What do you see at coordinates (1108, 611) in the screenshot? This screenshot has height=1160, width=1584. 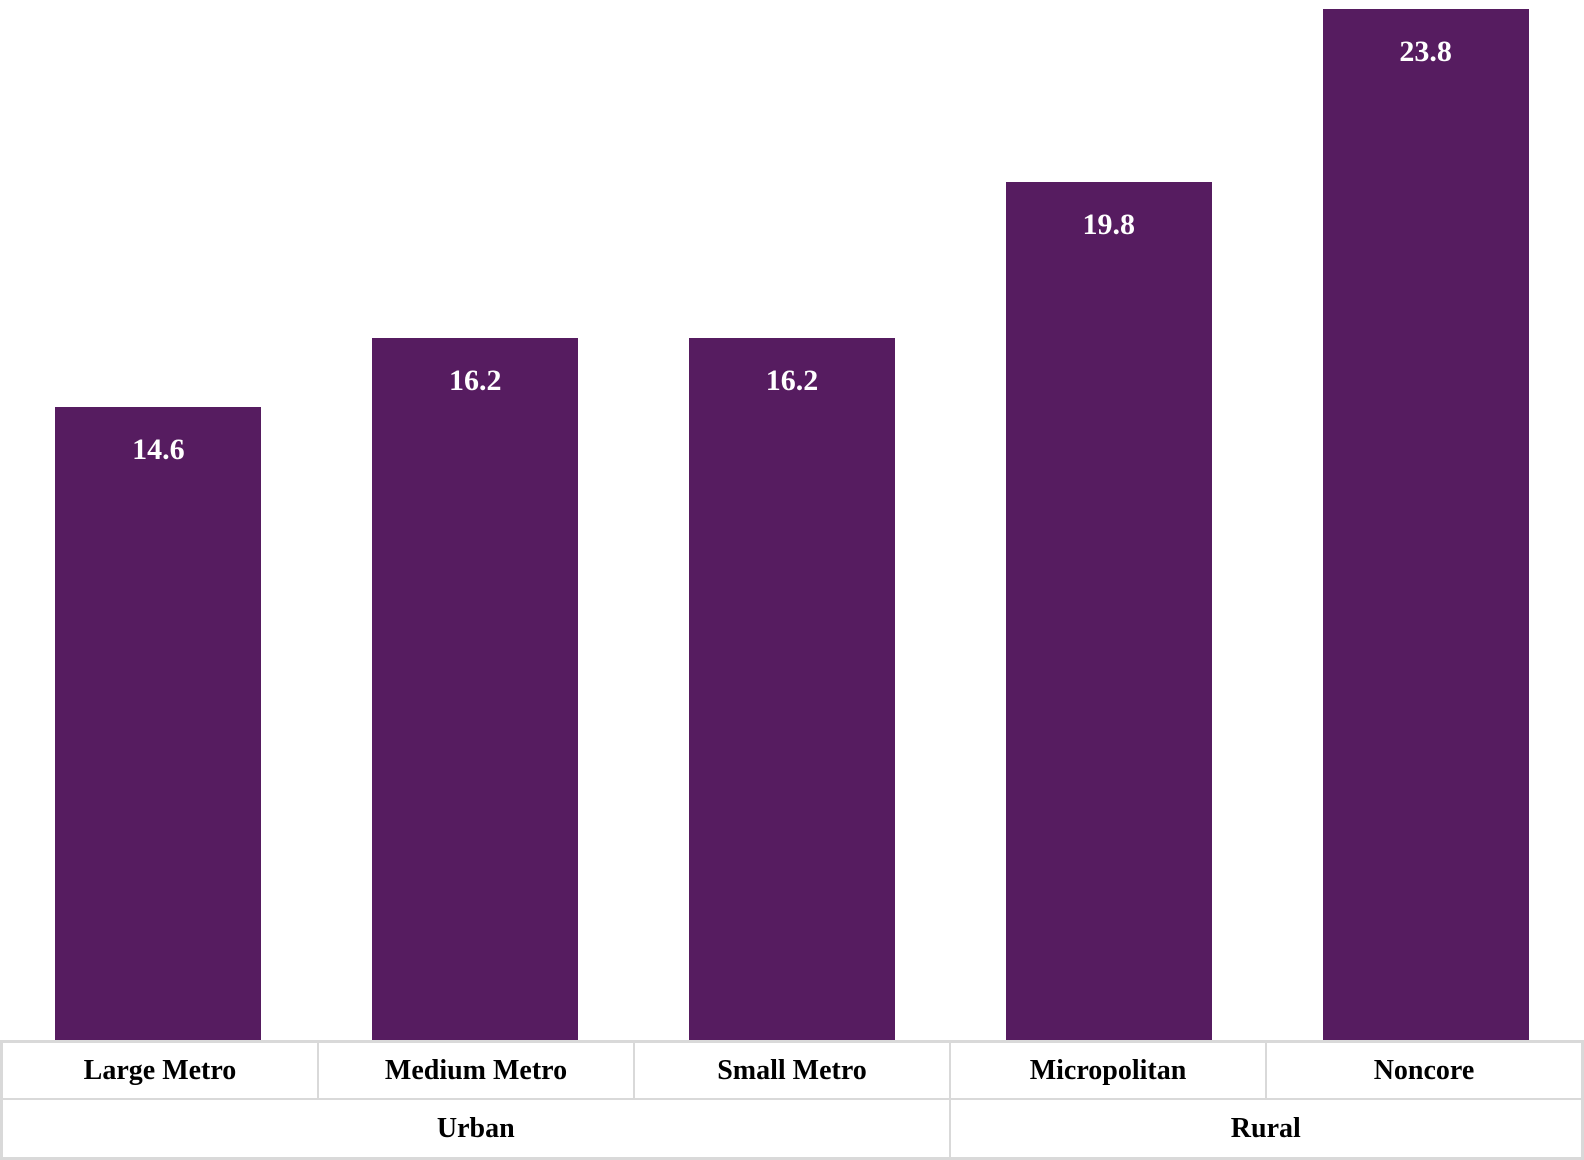 I see `bar: 19.8` at bounding box center [1108, 611].